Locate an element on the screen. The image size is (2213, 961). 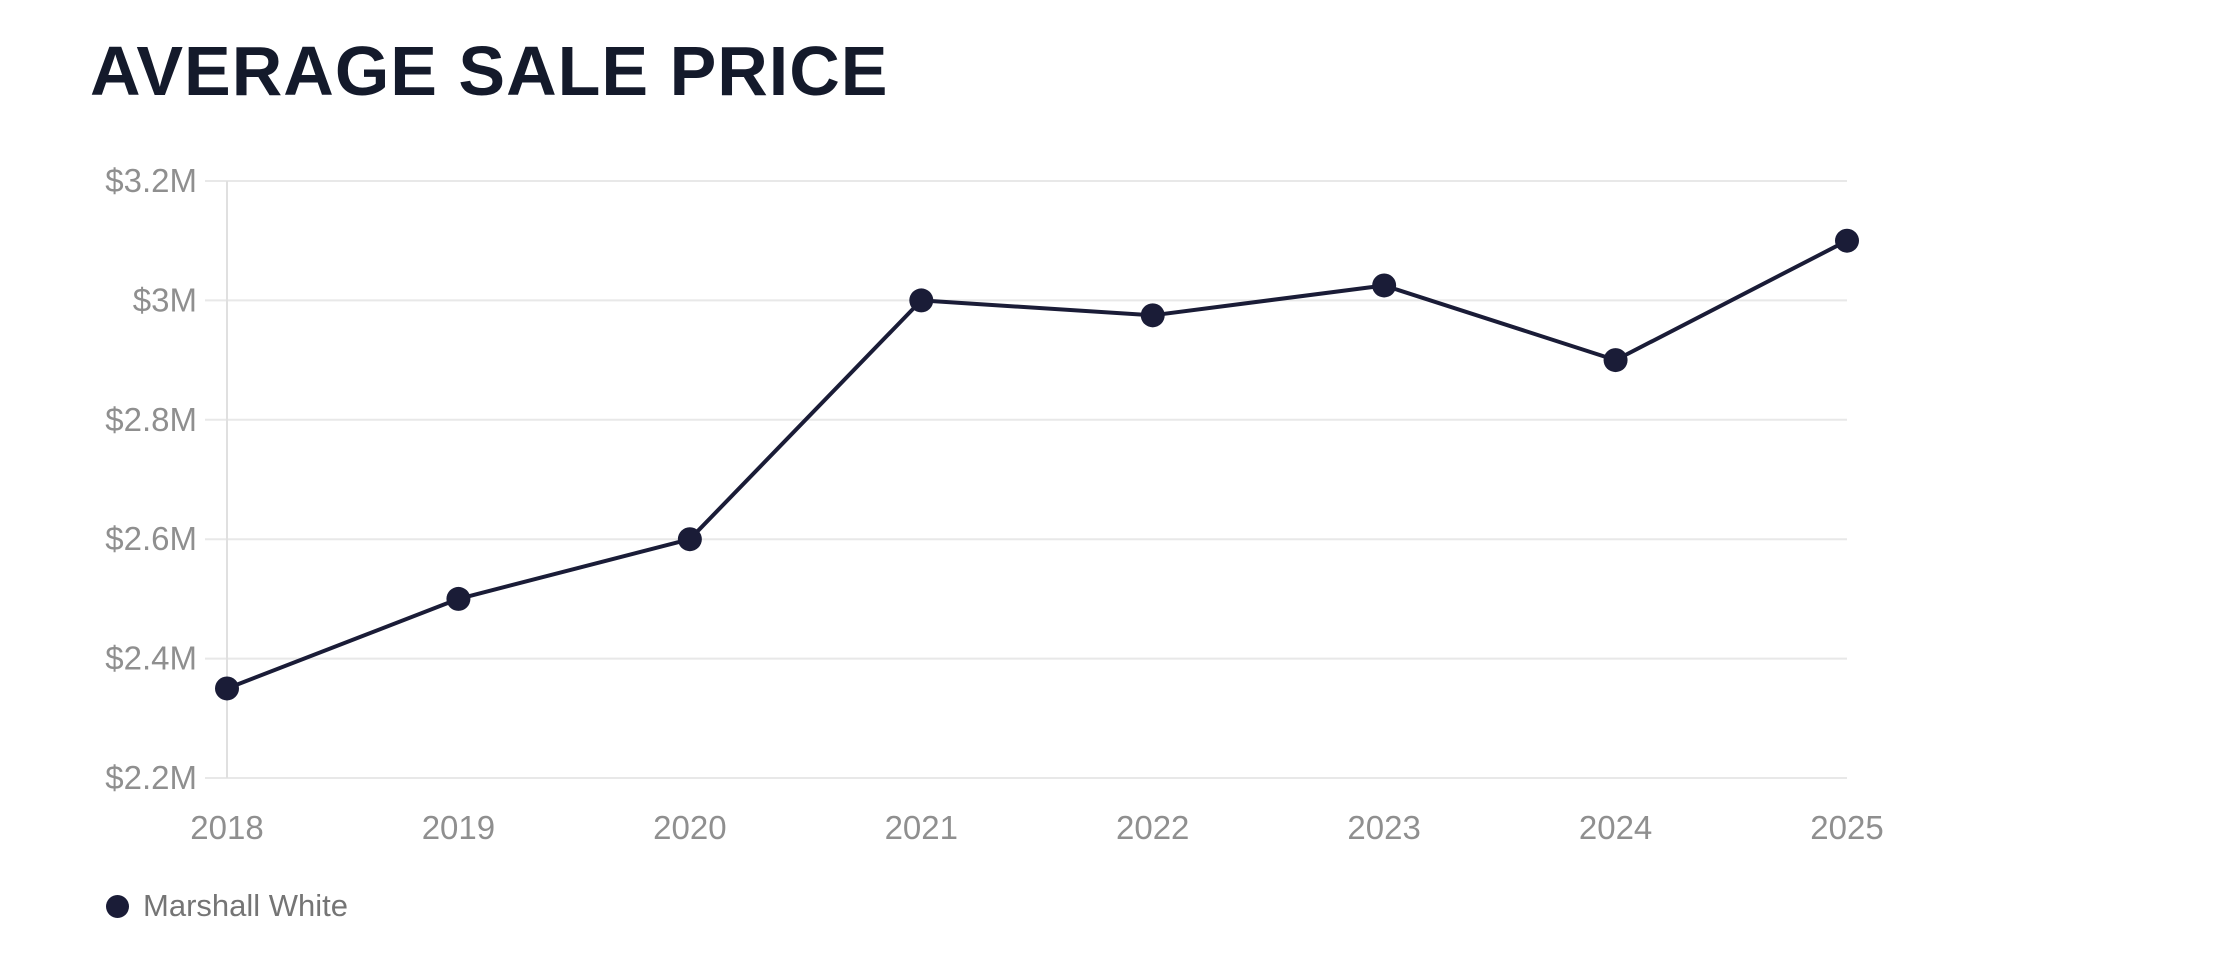
y-tick-label: $2.8M is located at coordinates (151, 419).